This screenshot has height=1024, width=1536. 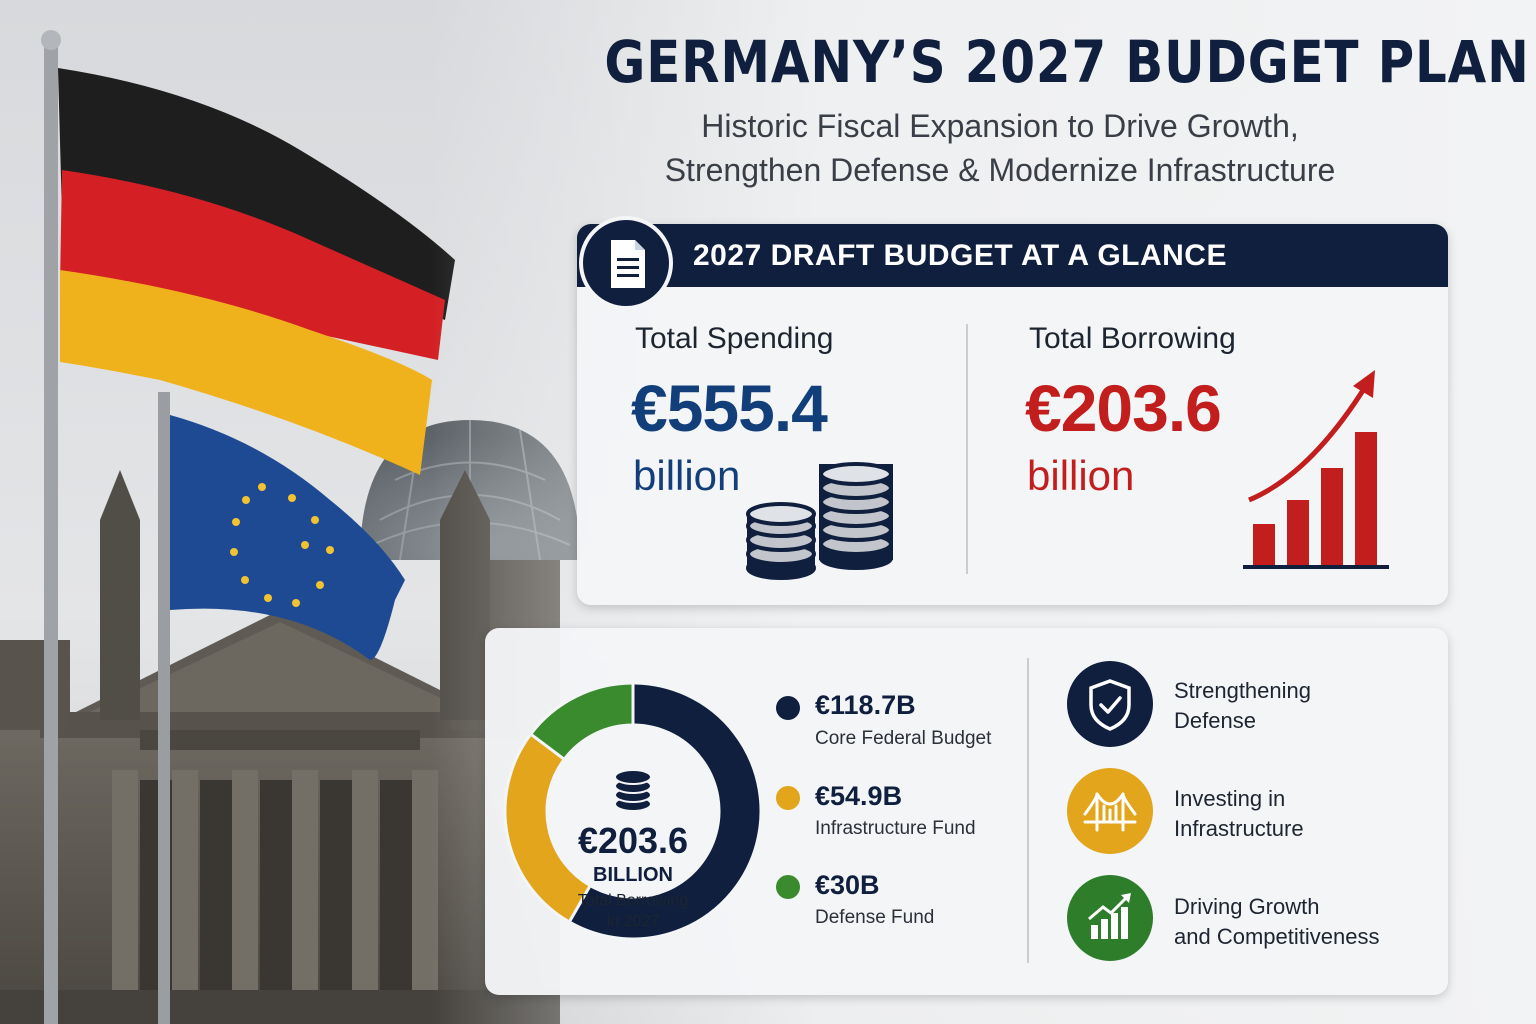 I want to click on rising-bar-chart-icon, so click(x=1316, y=469).